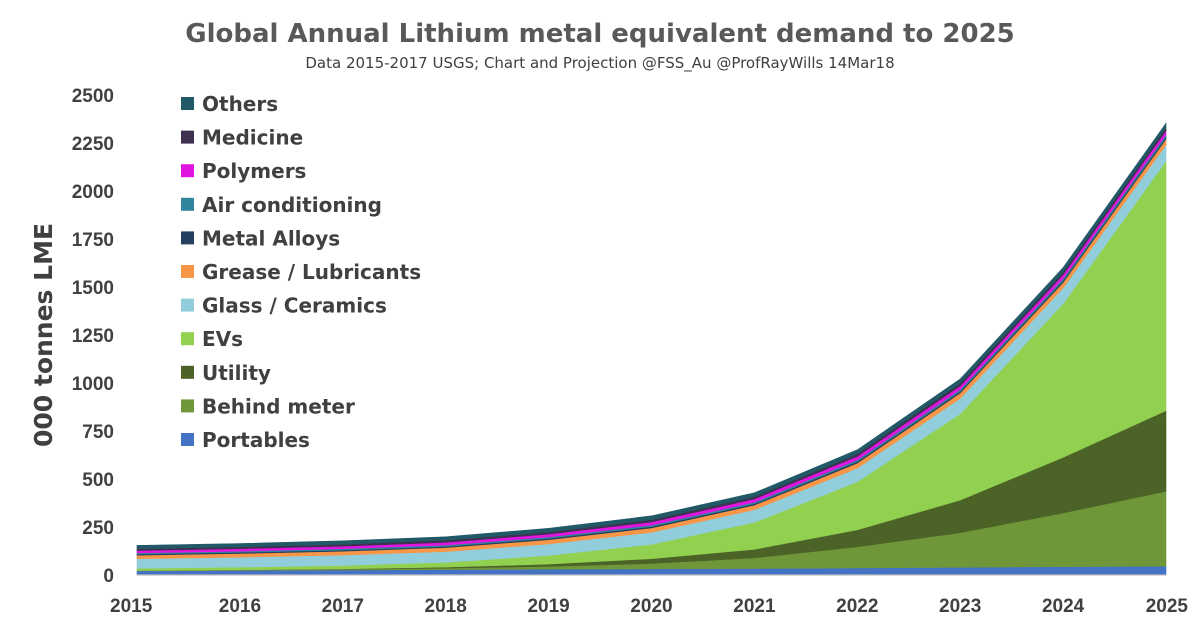 This screenshot has height=634, width=1200. Describe the element at coordinates (98, 480) in the screenshot. I see `y-tick-label: 500` at that location.